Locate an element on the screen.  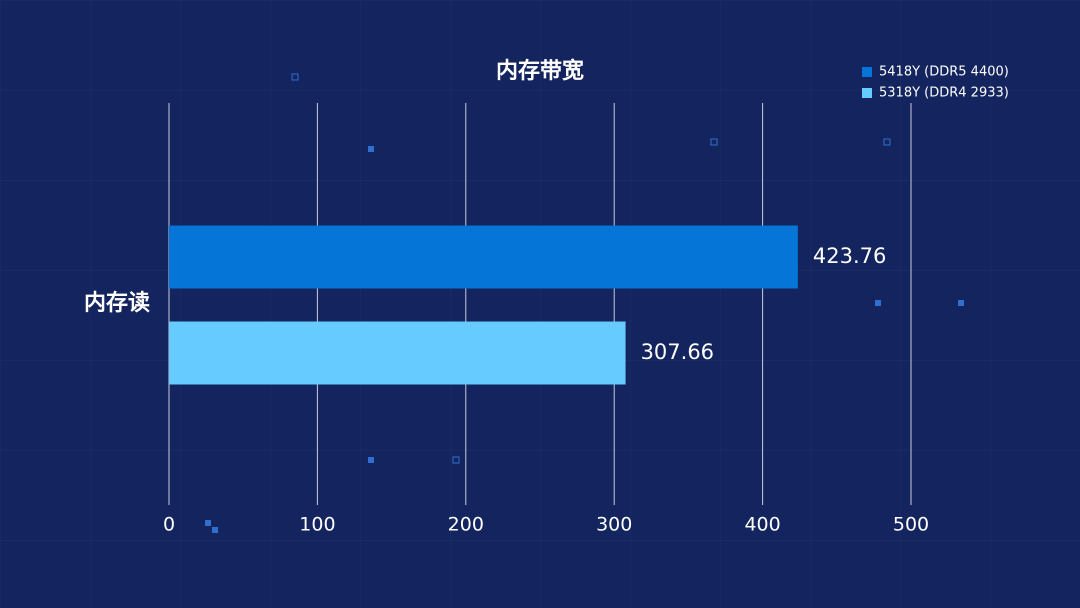
x-tick-label: 300 is located at coordinates (614, 525).